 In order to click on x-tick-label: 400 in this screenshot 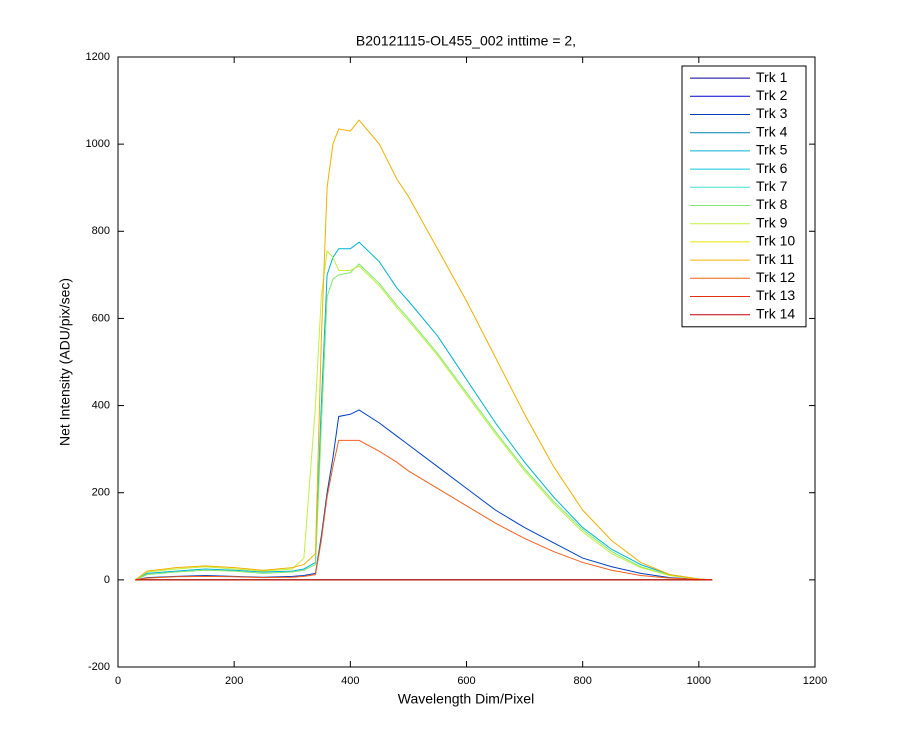, I will do `click(350, 681)`.